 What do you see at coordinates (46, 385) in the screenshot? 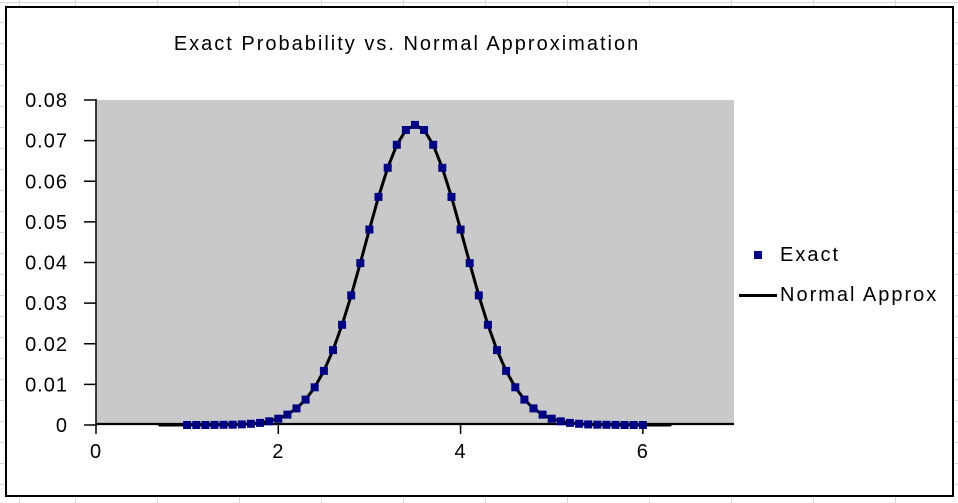
I see `y-tick-label: 0.01` at bounding box center [46, 385].